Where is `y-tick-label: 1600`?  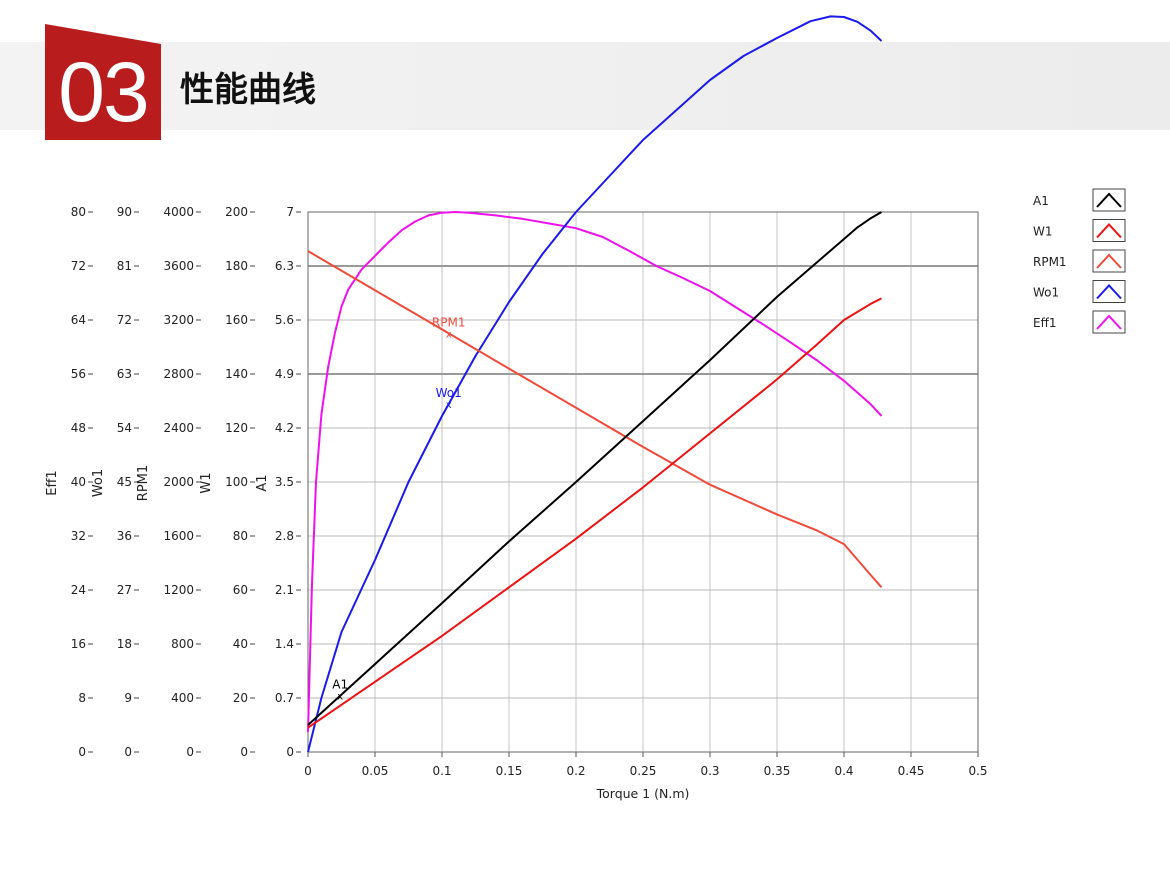 y-tick-label: 1600 is located at coordinates (178, 536).